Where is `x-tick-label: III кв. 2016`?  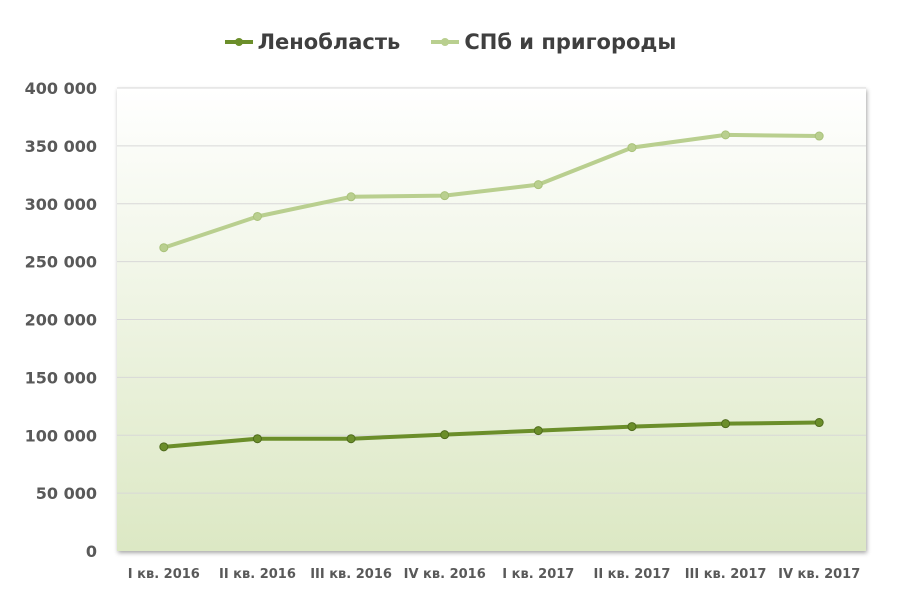
x-tick-label: III кв. 2016 is located at coordinates (351, 574).